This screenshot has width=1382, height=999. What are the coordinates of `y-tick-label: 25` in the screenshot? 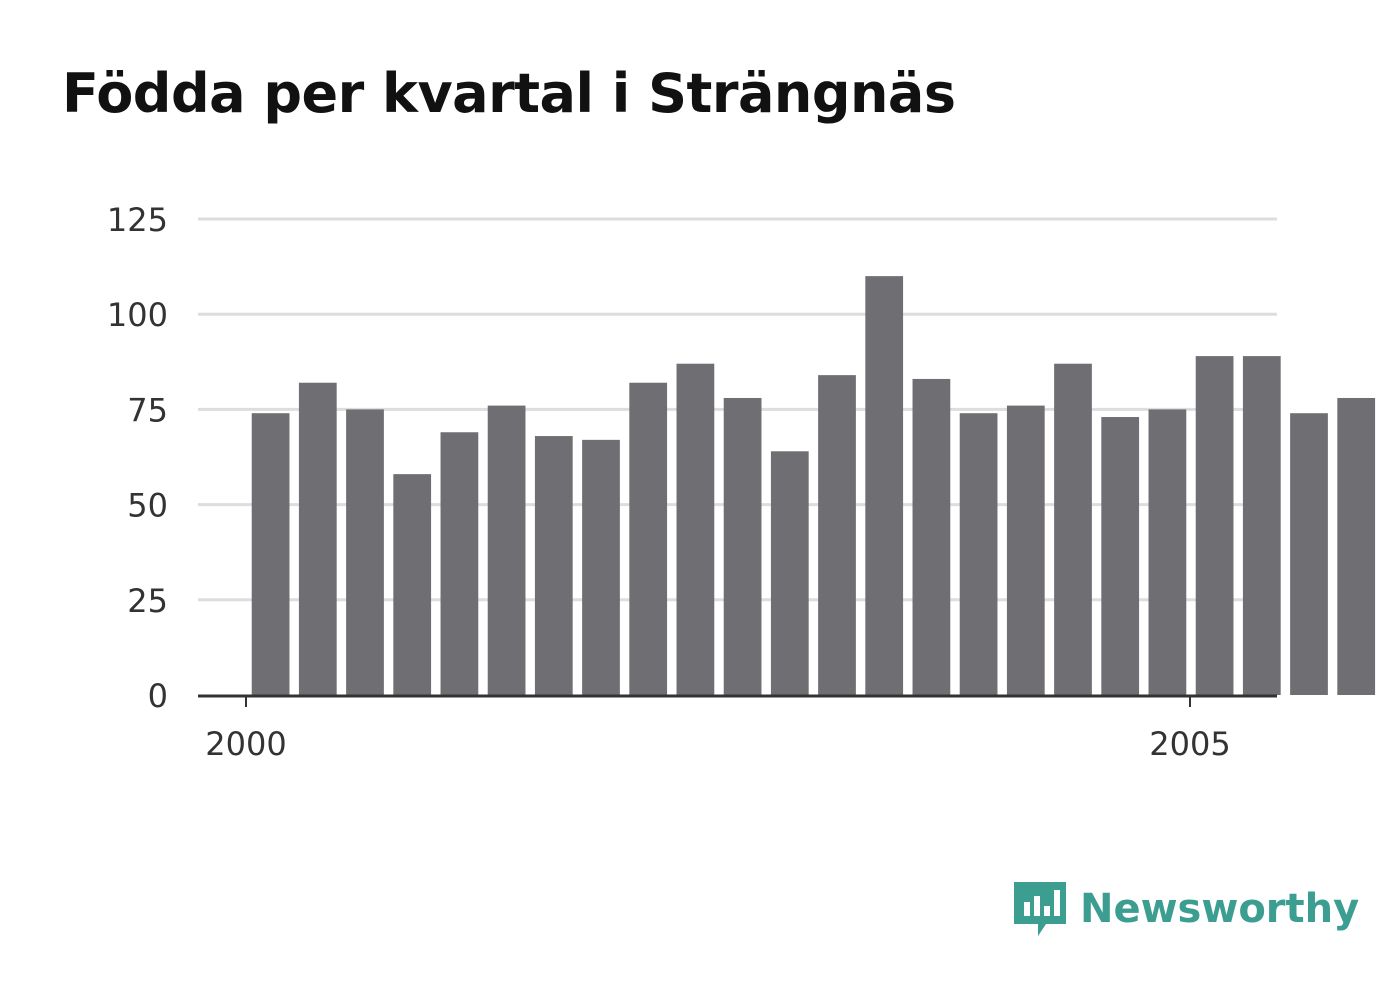 It's located at (147, 601).